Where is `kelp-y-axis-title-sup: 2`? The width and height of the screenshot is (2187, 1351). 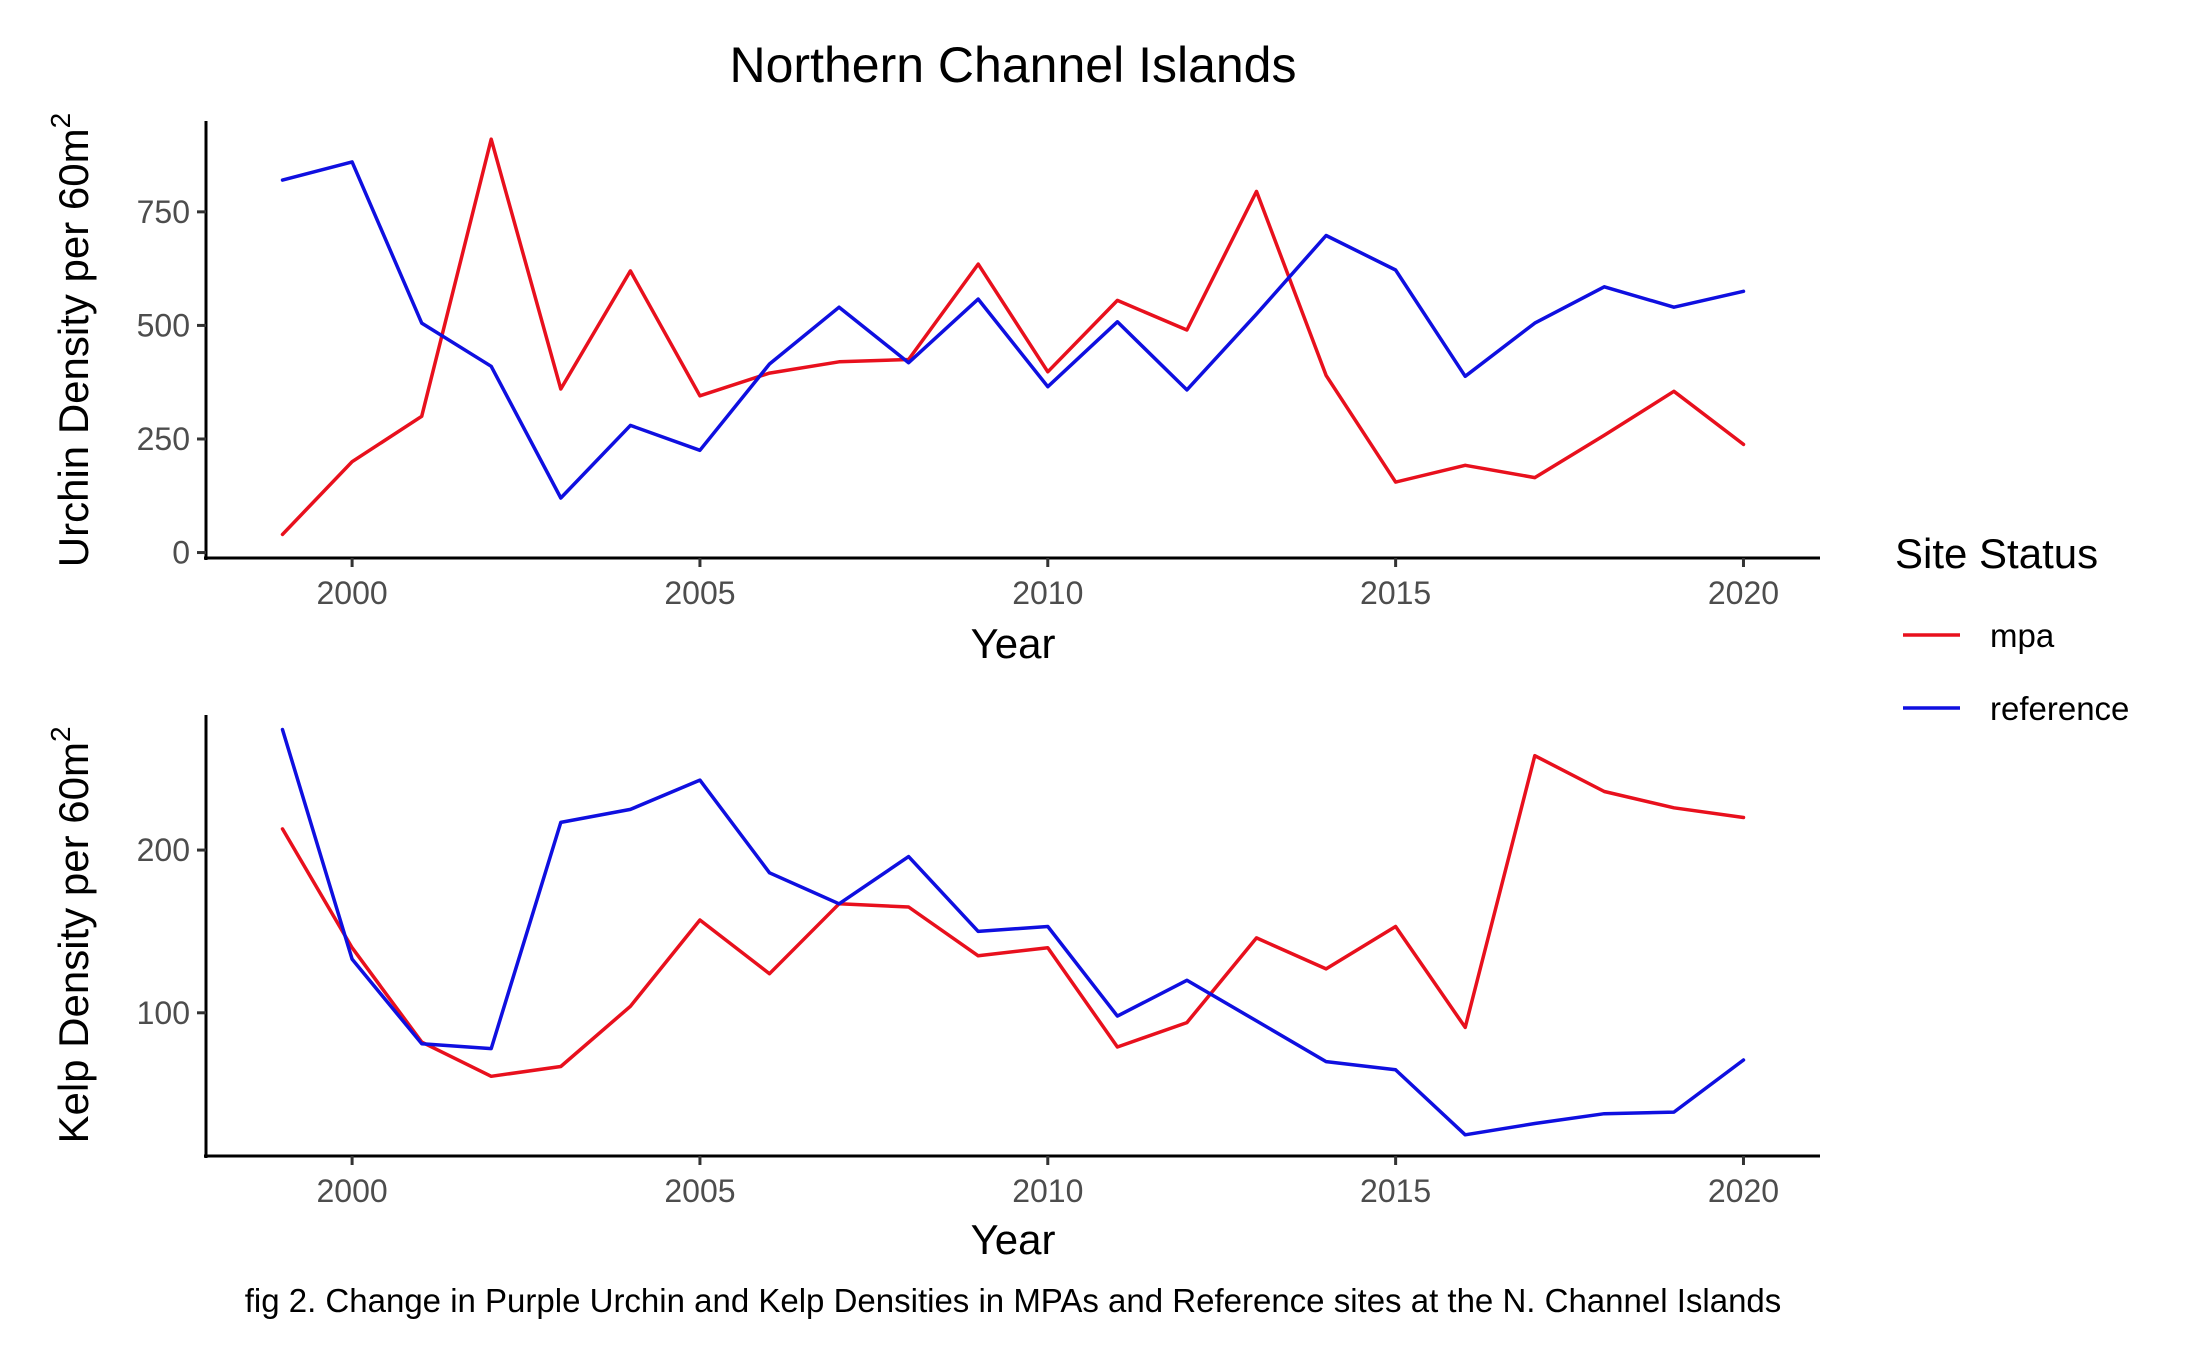 kelp-y-axis-title-sup: 2 is located at coordinates (60, 734).